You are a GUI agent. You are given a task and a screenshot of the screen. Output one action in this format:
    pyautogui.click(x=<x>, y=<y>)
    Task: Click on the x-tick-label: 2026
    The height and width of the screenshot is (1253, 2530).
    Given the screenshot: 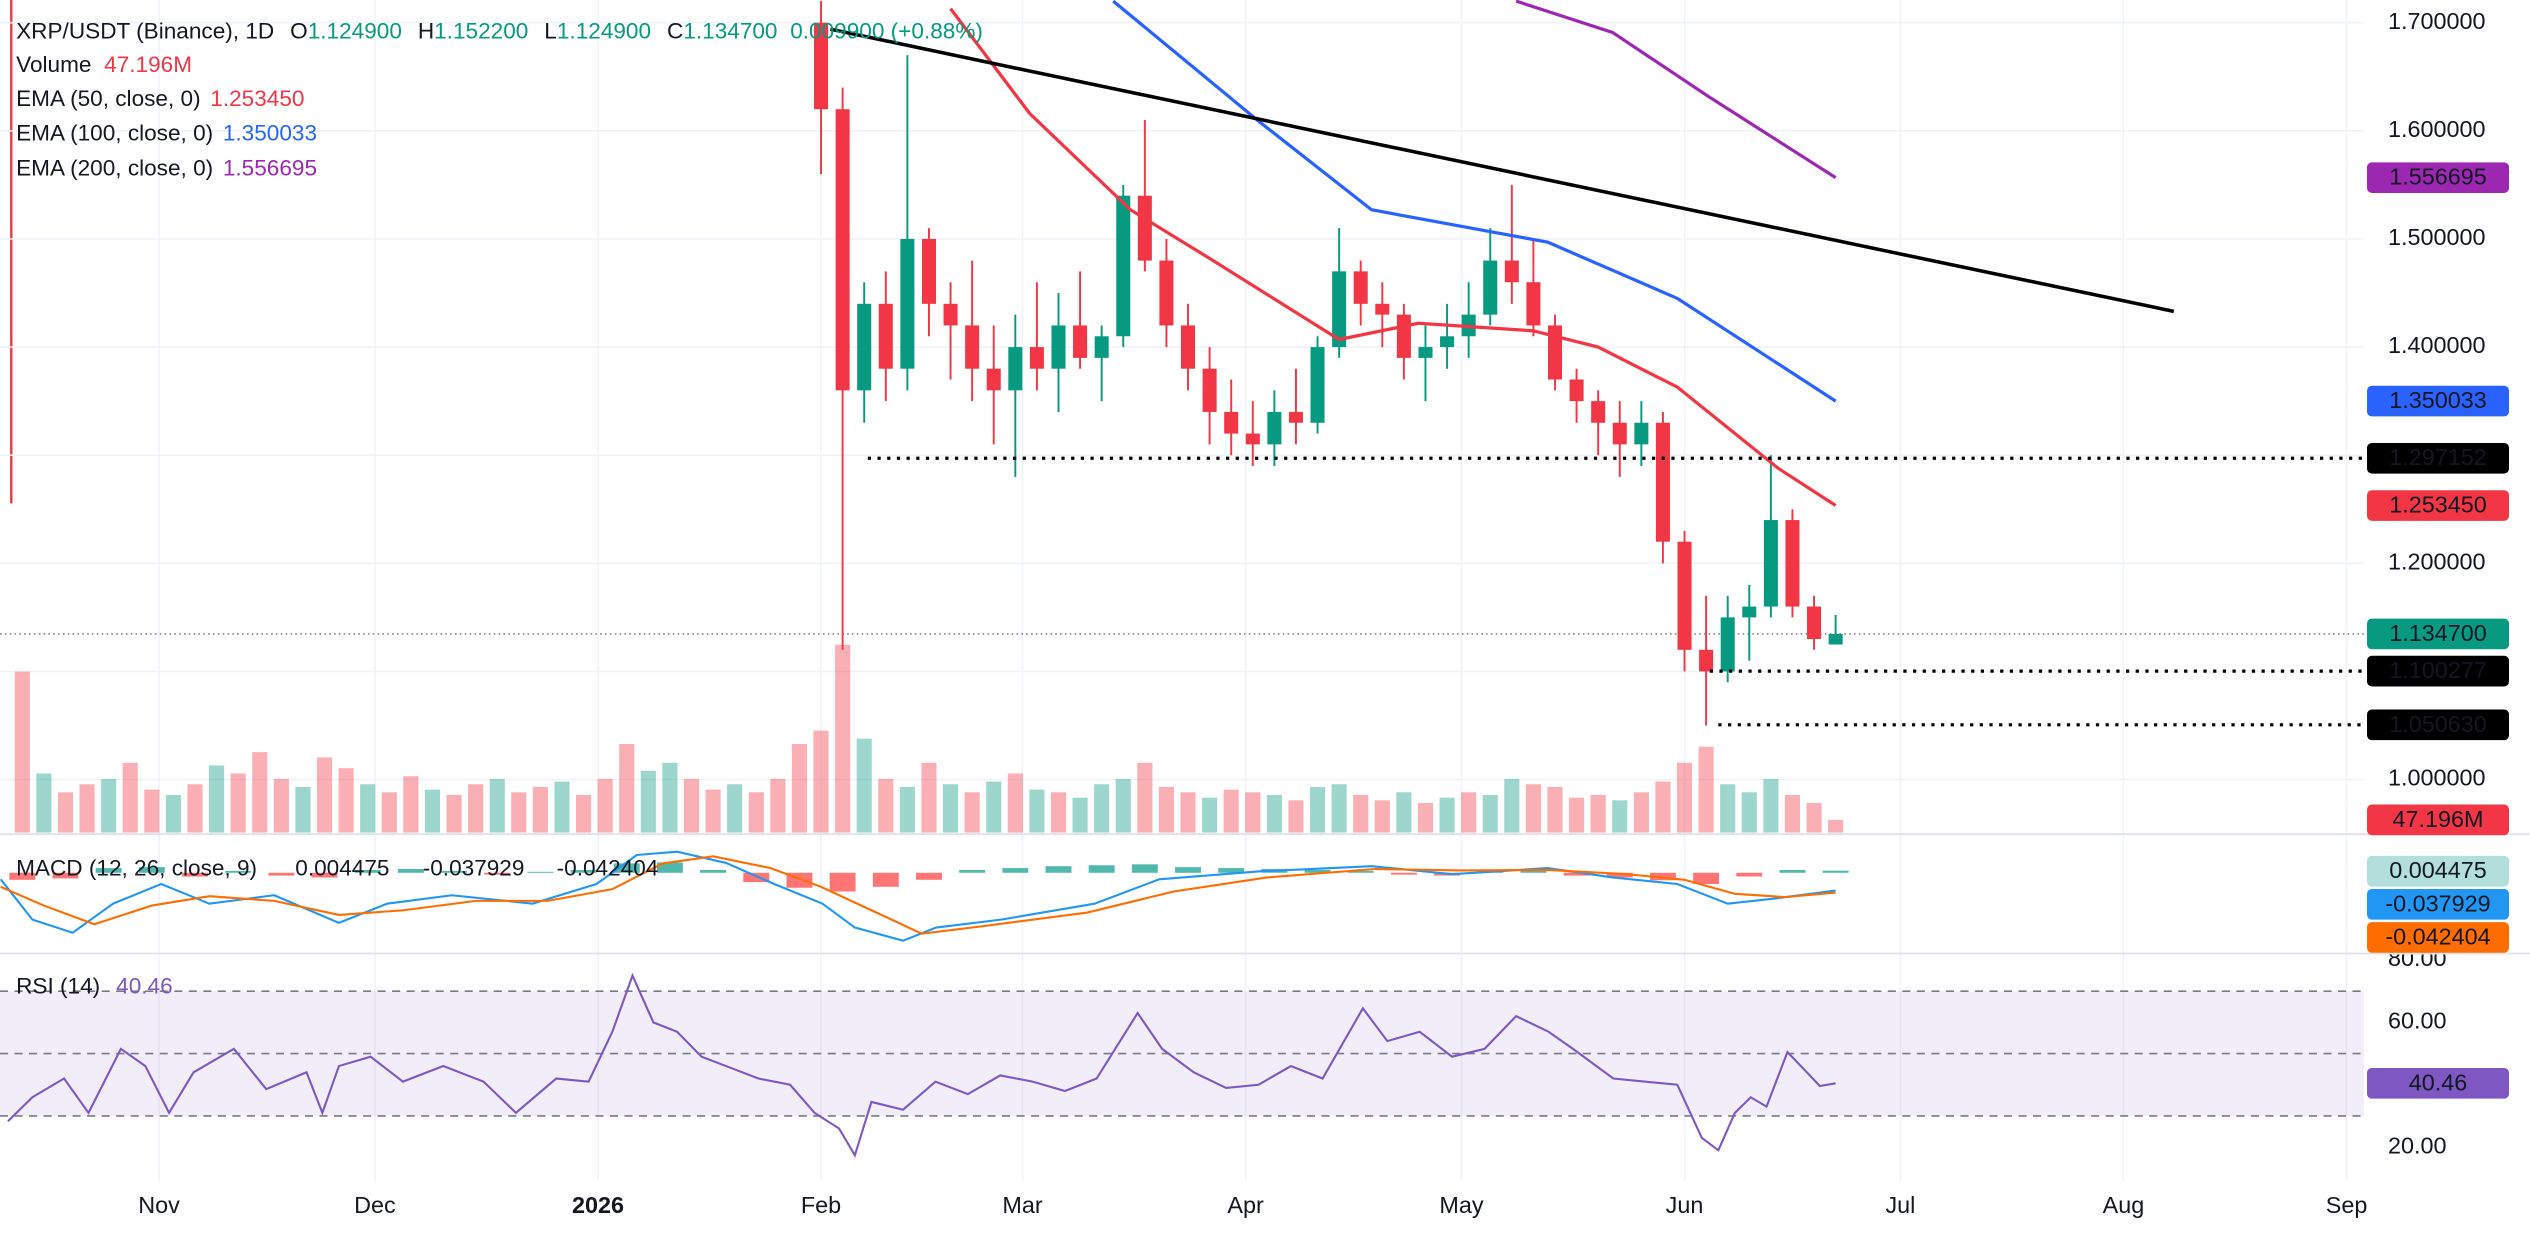 What is the action you would take?
    pyautogui.click(x=598, y=1205)
    